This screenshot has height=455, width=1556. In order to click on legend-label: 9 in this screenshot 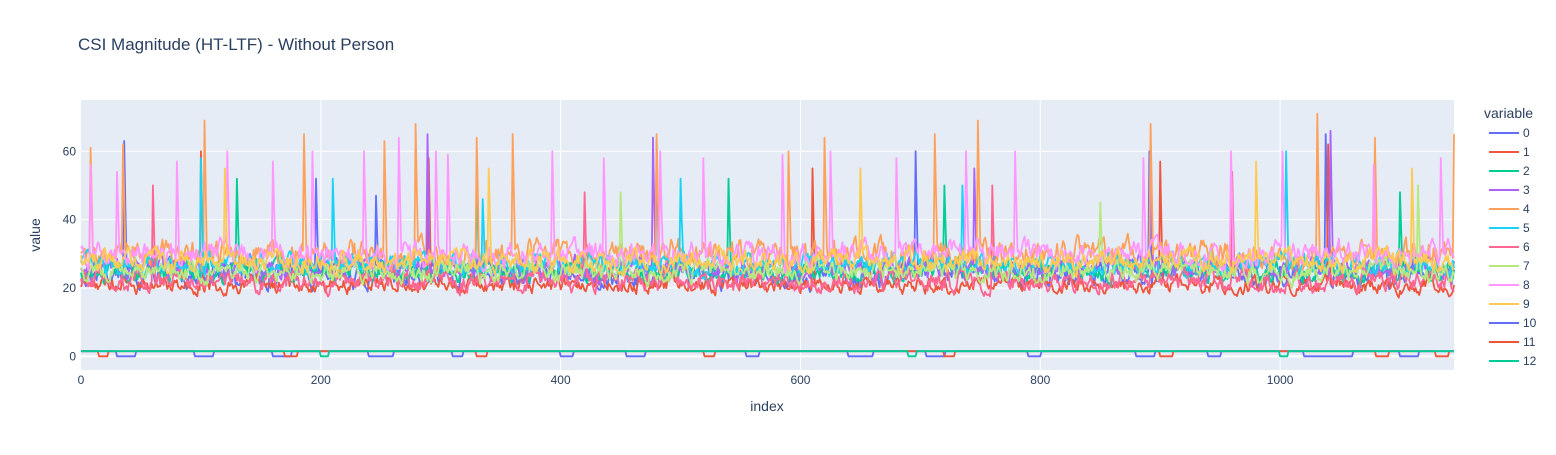, I will do `click(1526, 304)`.